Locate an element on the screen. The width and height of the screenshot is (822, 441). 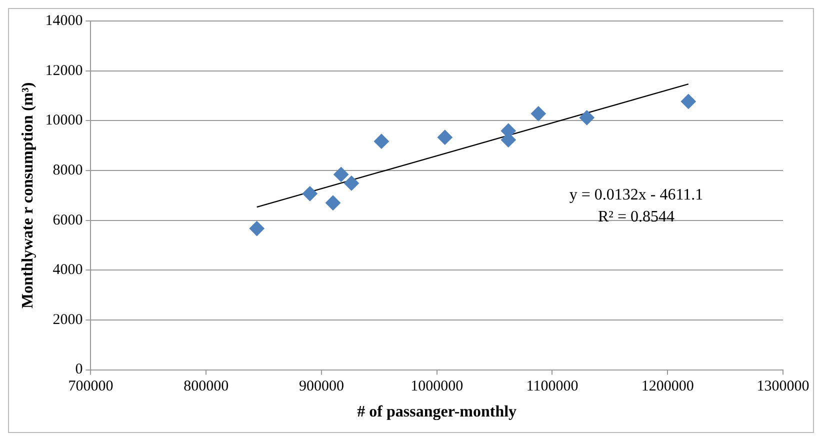
x-tick-label: 900000 is located at coordinates (321, 386).